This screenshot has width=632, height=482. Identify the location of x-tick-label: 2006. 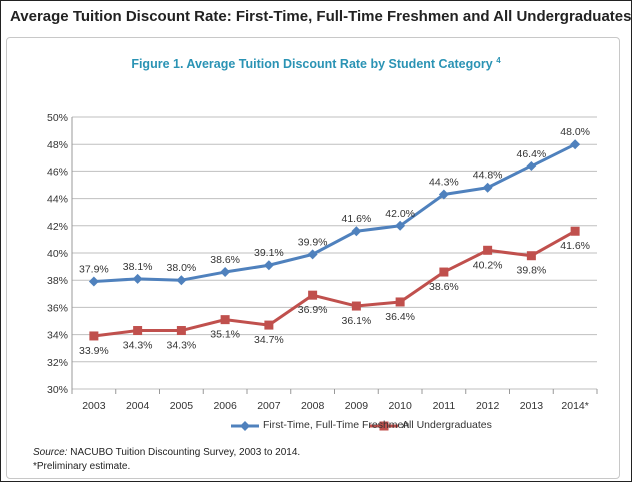
(225, 406).